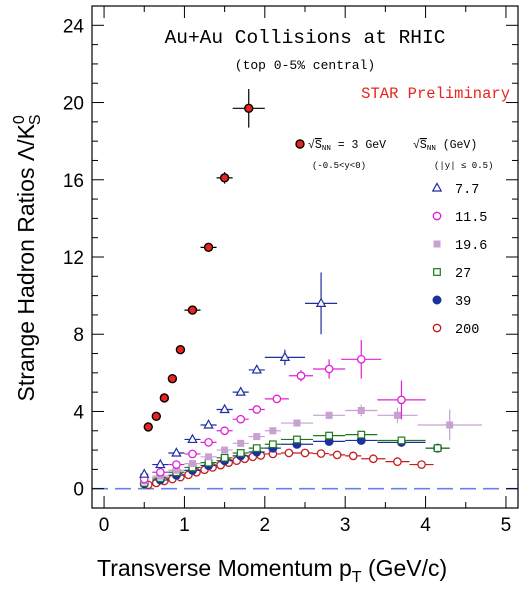  What do you see at coordinates (184, 525) in the screenshot?
I see `x-tick-label: 1` at bounding box center [184, 525].